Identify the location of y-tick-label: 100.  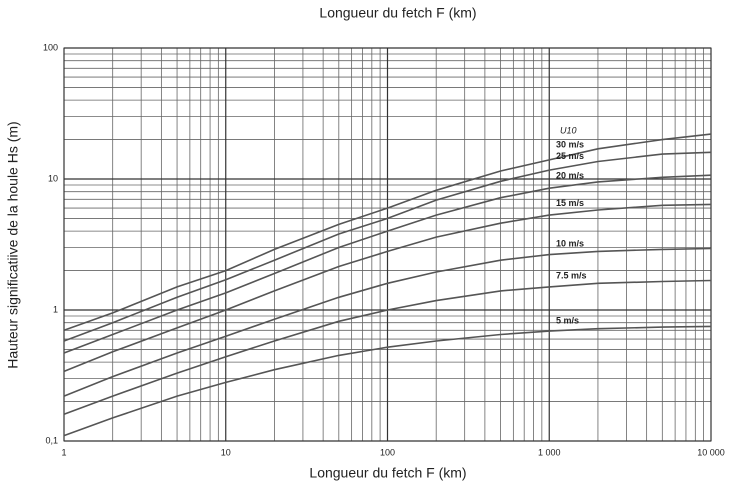
(50, 47).